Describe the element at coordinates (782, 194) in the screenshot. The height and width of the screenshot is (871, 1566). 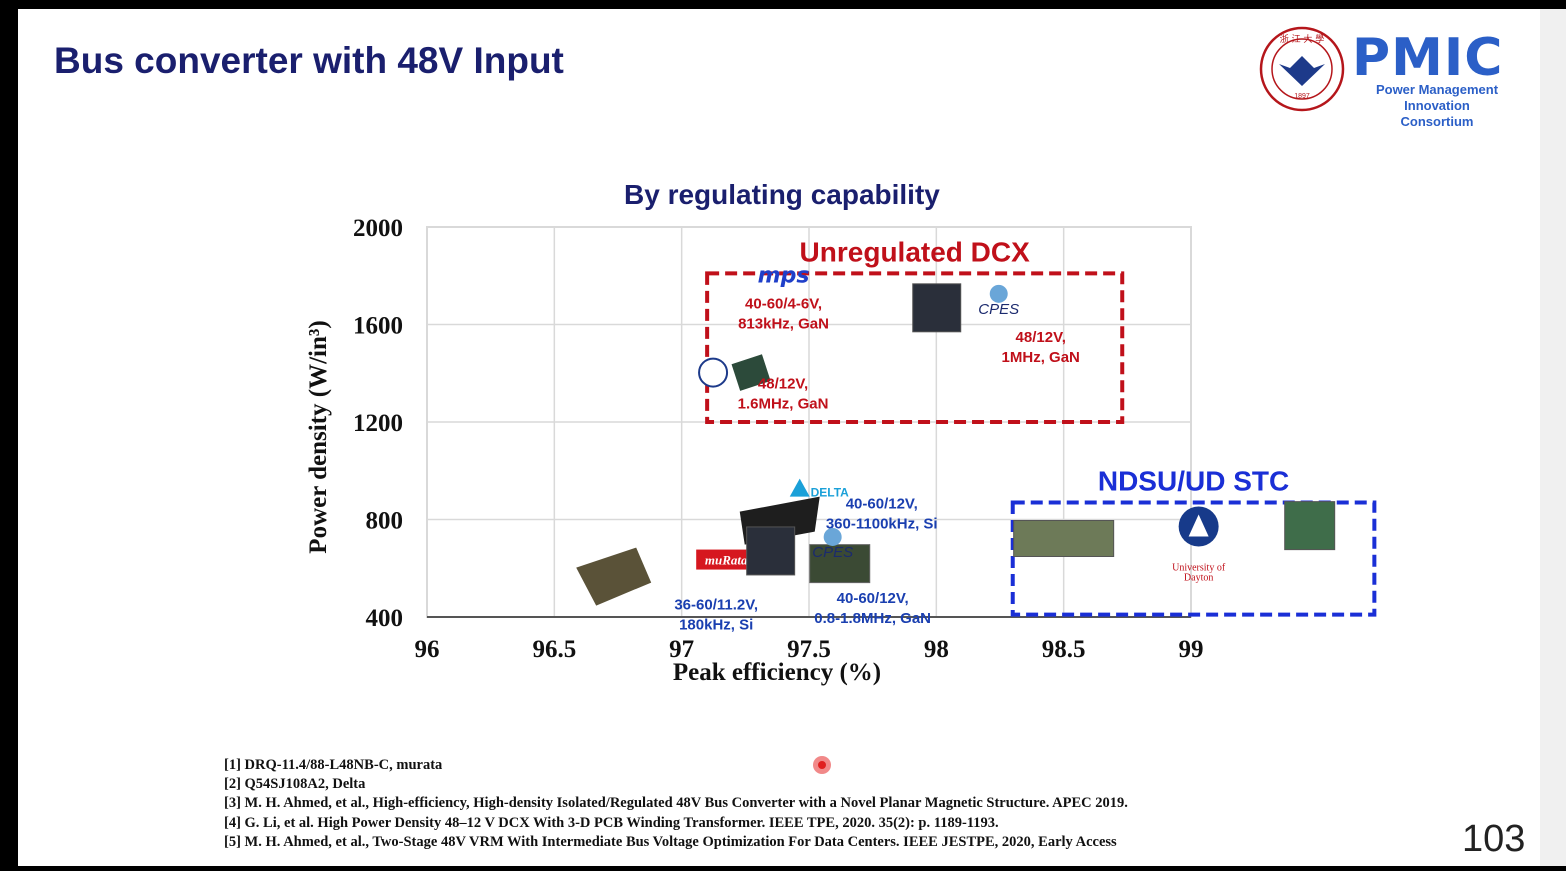
I see `chart-title: By regulating capability` at that location.